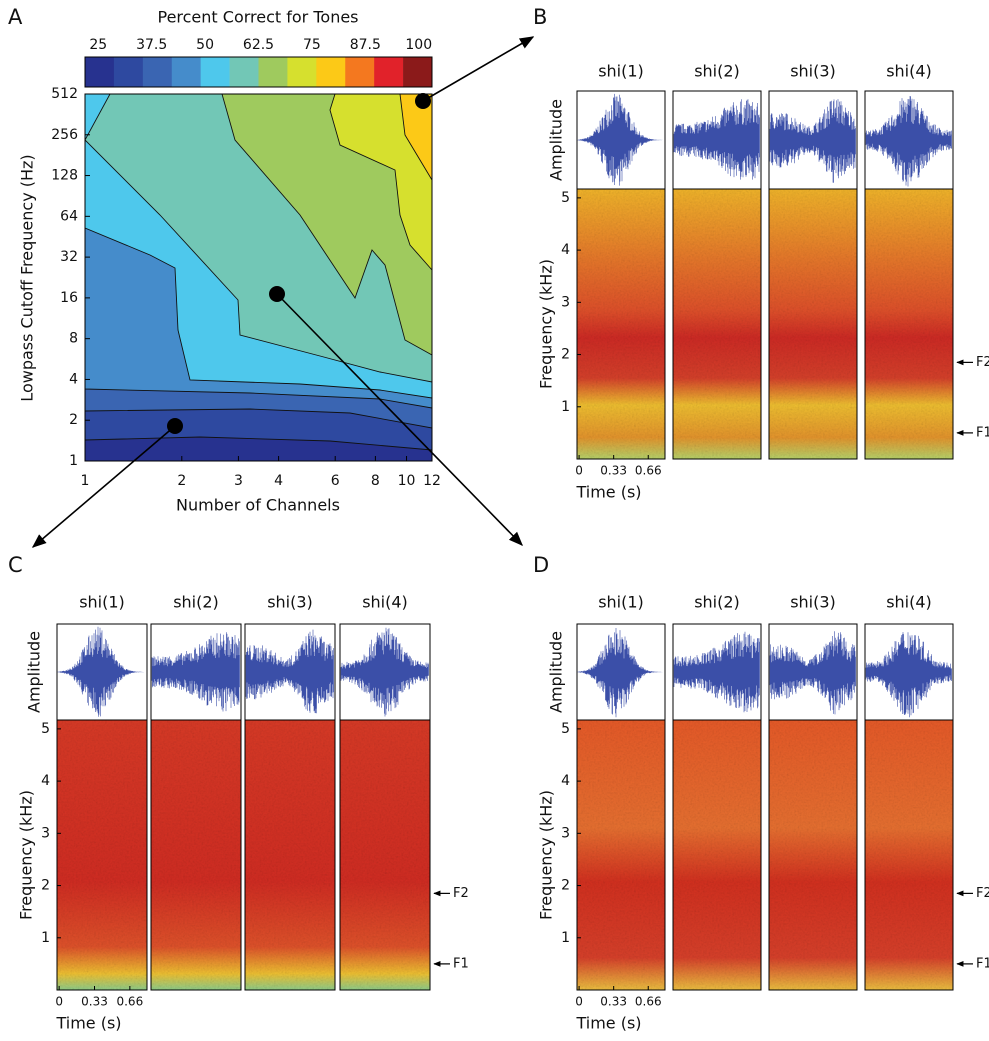 The height and width of the screenshot is (1041, 989). What do you see at coordinates (59, 1002) in the screenshot?
I see `x-tick-label: 0` at bounding box center [59, 1002].